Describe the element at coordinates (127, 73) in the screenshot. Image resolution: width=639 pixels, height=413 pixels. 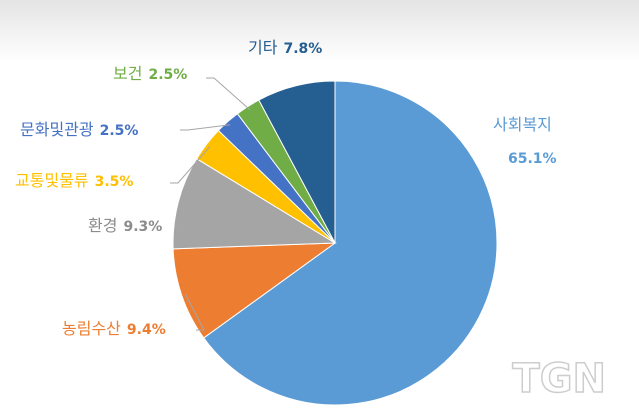
I see `category-label: 보건` at that location.